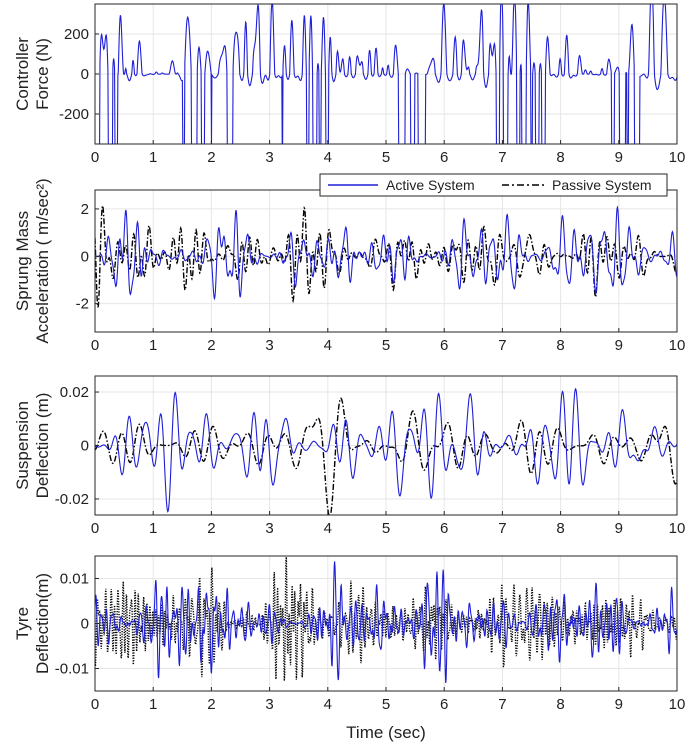 This screenshot has width=685, height=746. I want to click on x-tick-label-force: 8, so click(560, 157).